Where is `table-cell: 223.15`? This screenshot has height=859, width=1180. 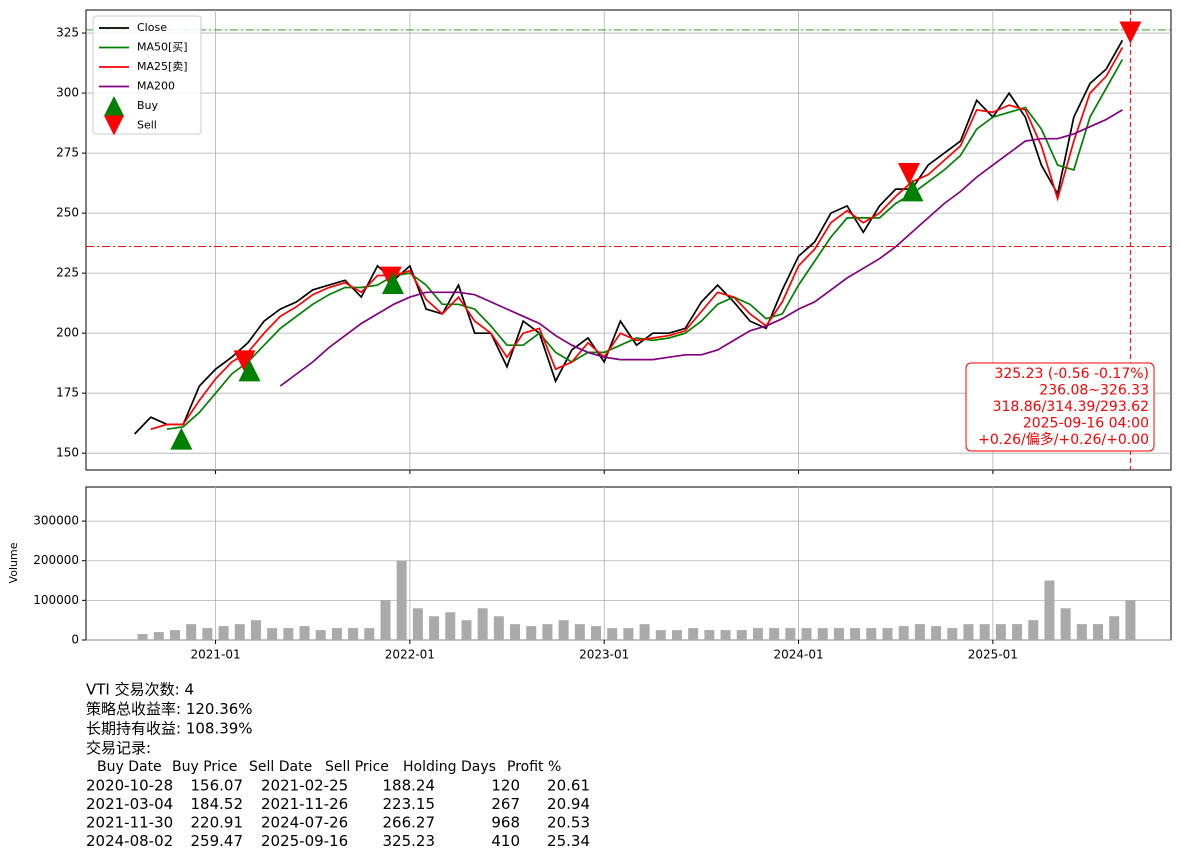 table-cell: 223.15 is located at coordinates (409, 804).